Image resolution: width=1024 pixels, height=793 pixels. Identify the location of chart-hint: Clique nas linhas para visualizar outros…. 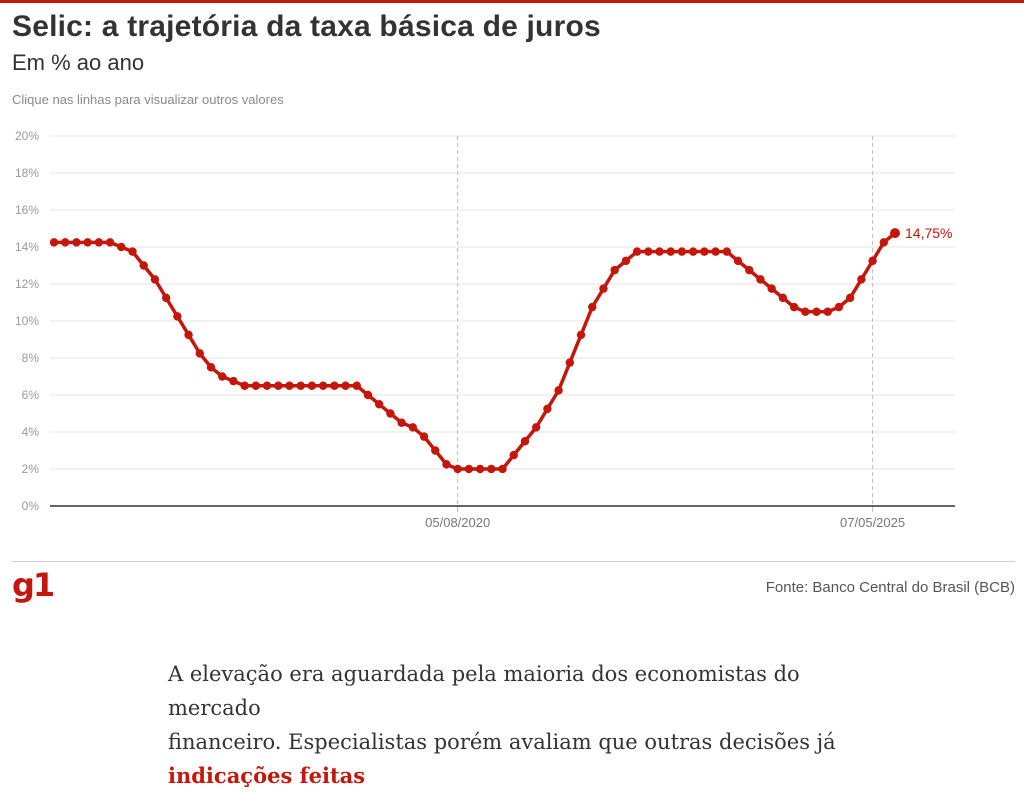
(148, 99).